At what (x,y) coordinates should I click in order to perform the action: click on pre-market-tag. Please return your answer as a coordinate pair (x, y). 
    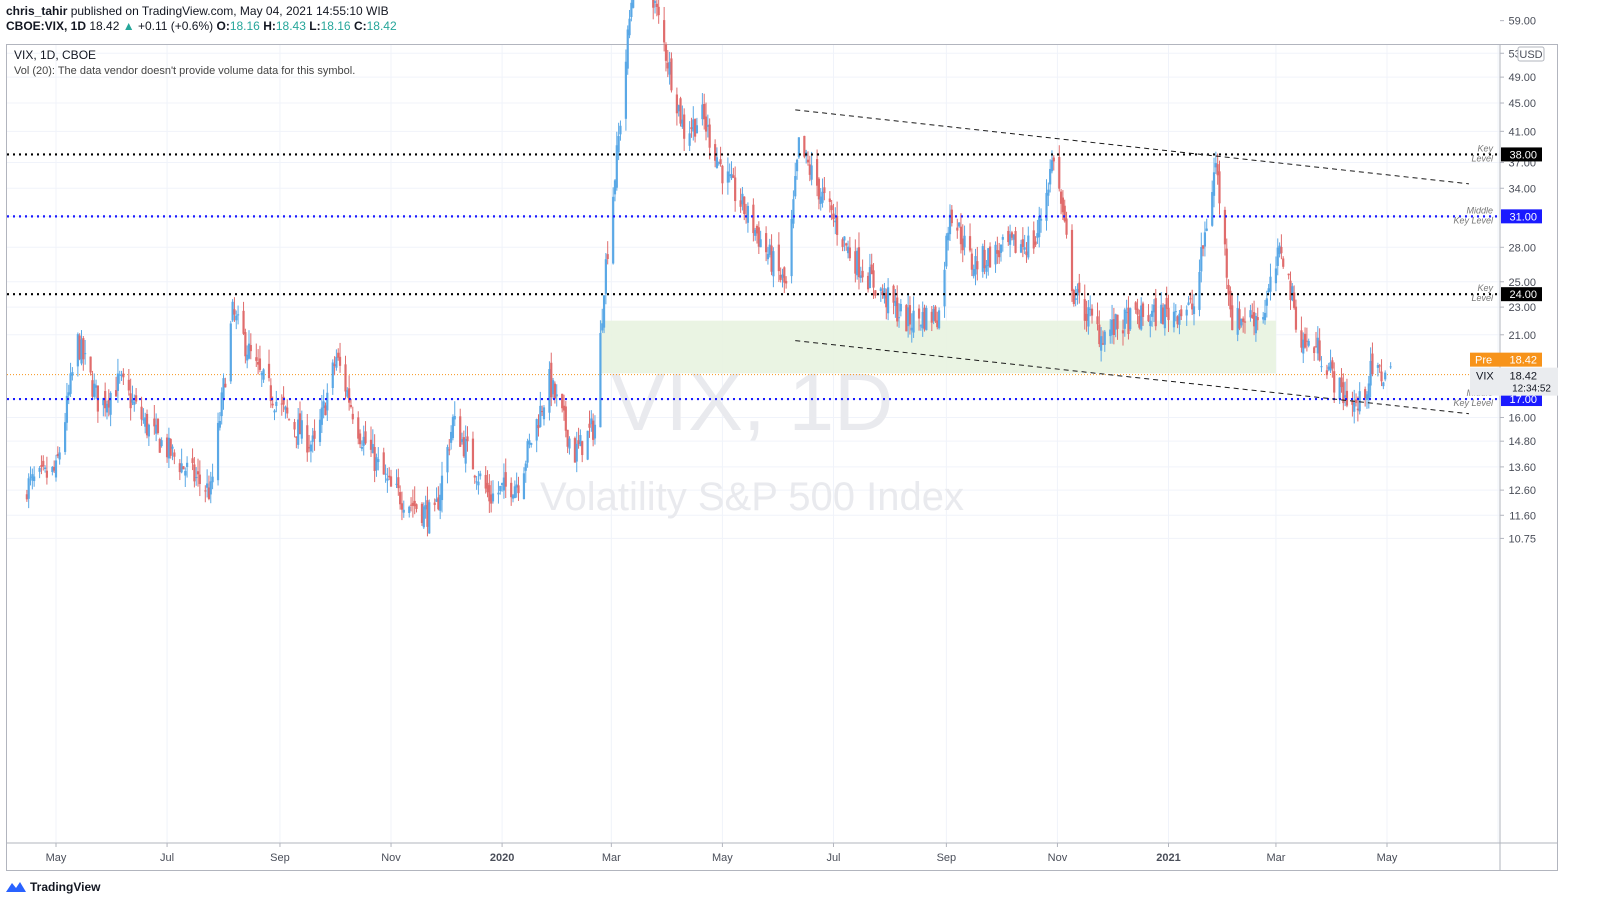
    Looking at the image, I should click on (1506, 359).